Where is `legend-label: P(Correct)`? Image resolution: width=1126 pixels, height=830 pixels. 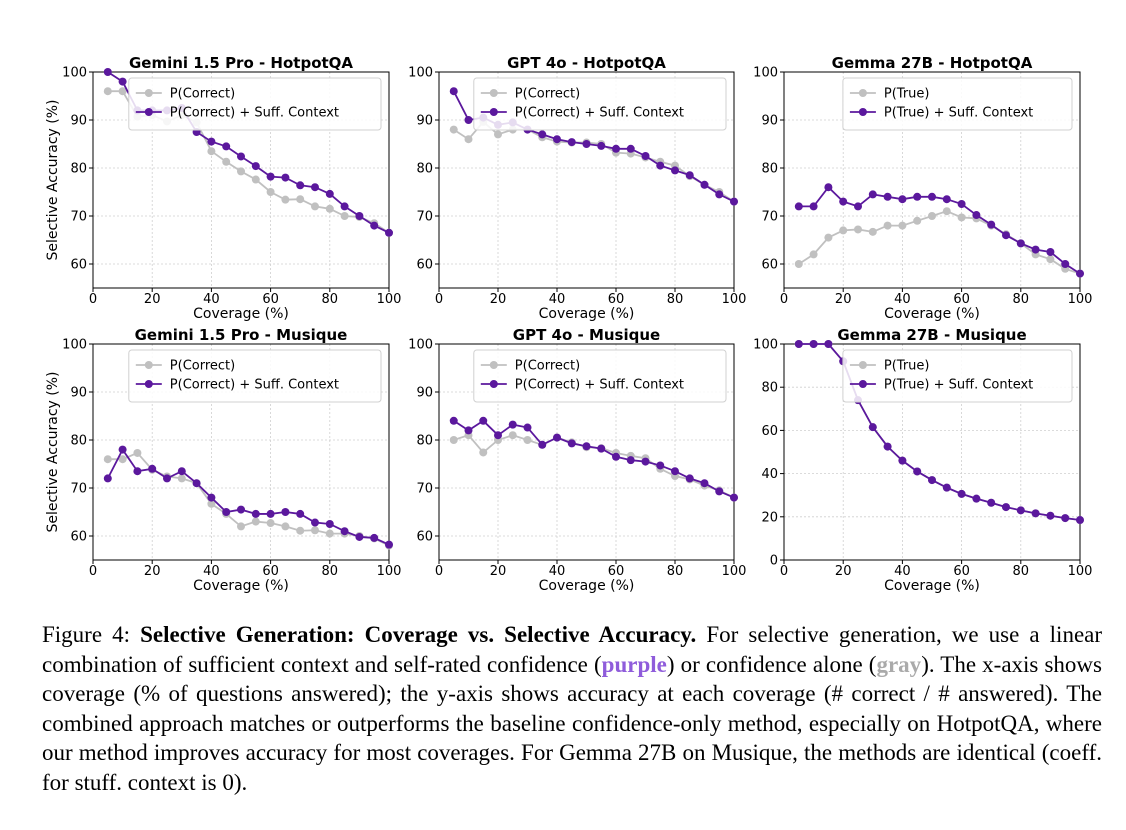
legend-label: P(Correct) is located at coordinates (547, 366).